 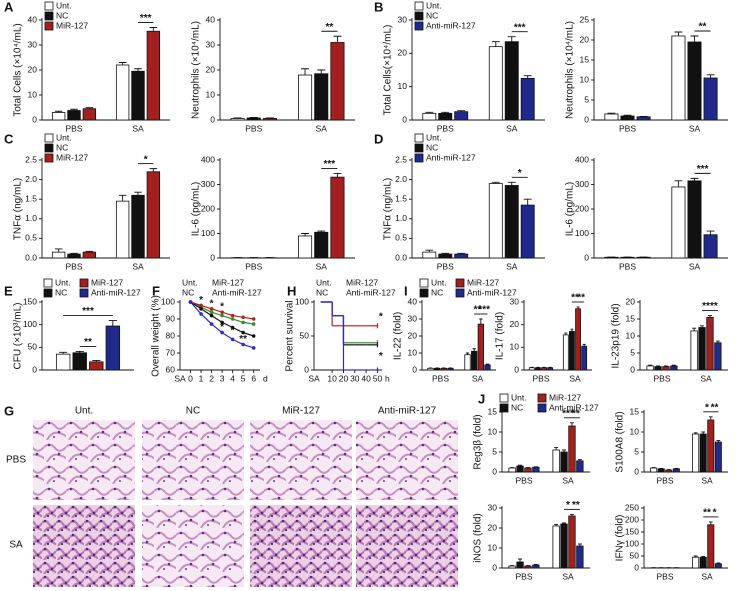 I want to click on panel-label: I, so click(x=406, y=290).